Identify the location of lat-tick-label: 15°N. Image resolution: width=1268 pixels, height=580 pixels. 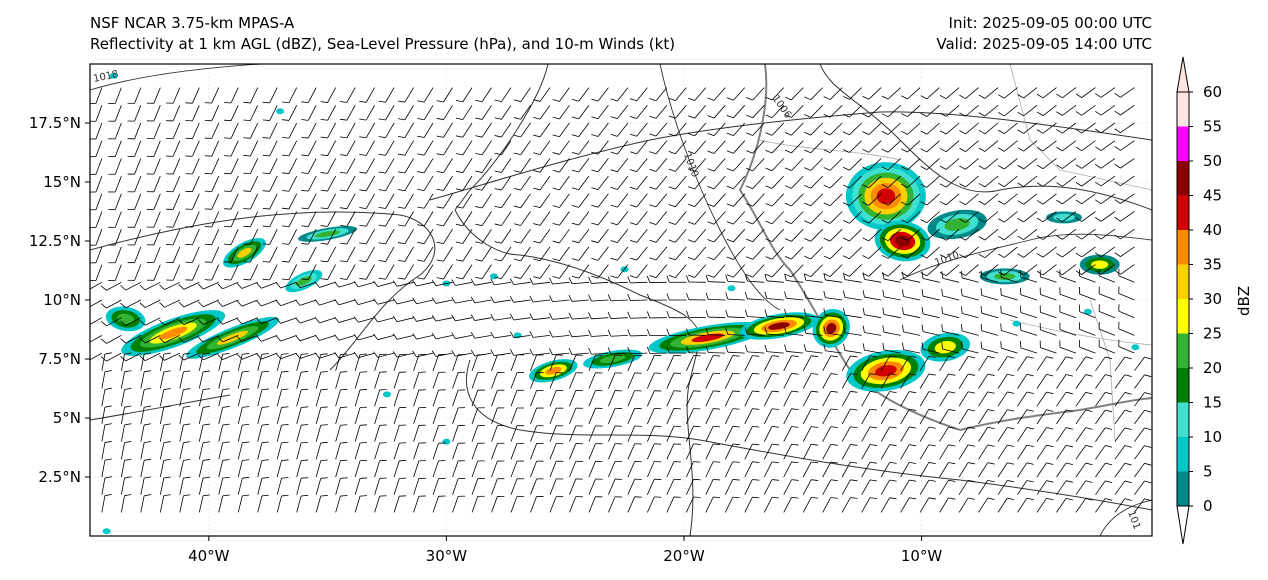
(62, 182).